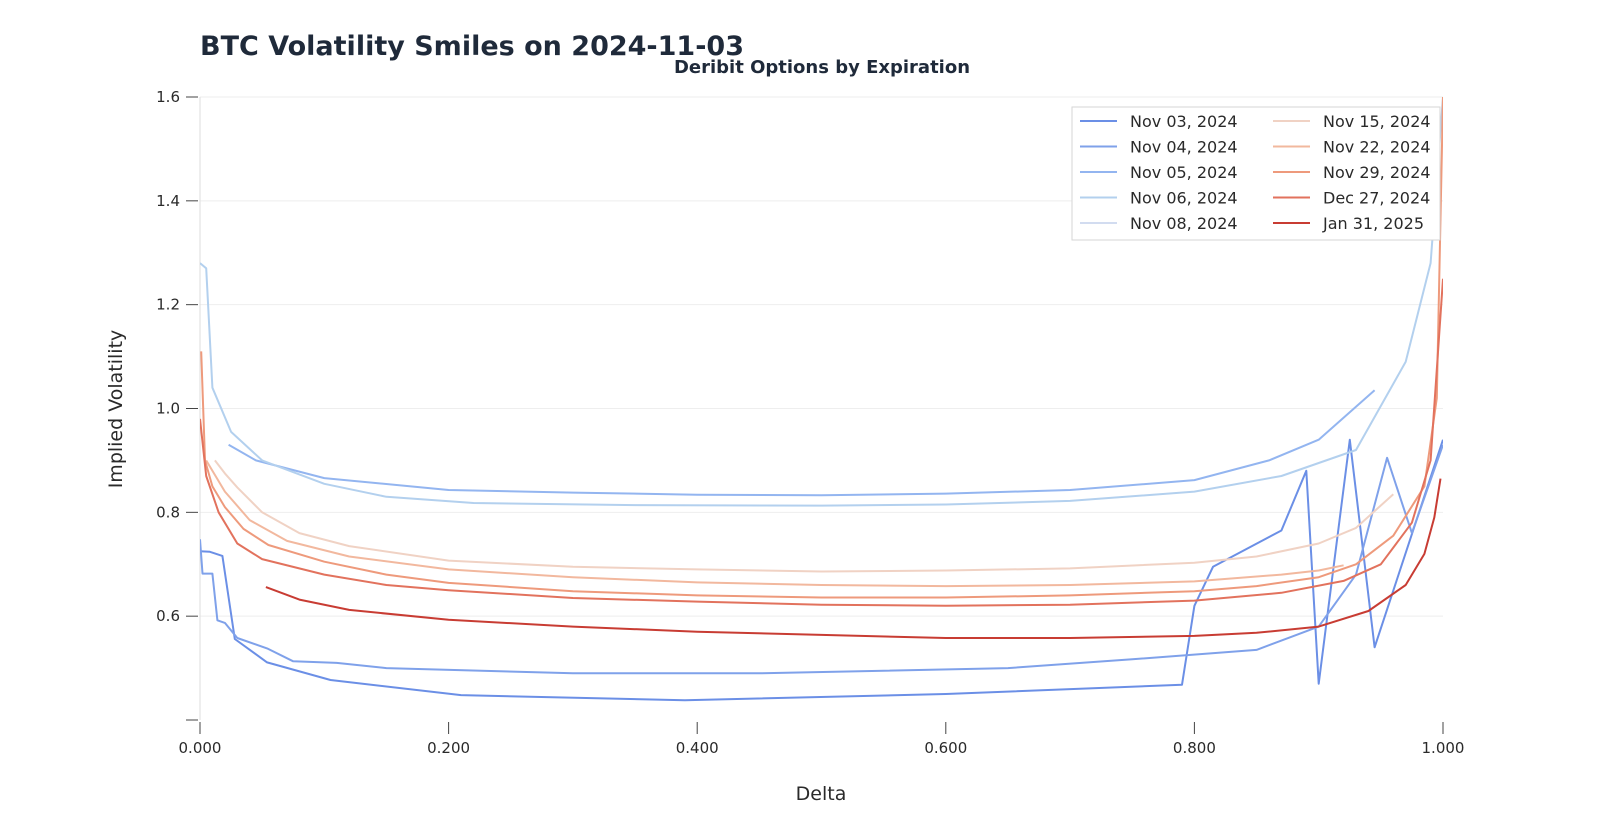  What do you see at coordinates (1377, 121) in the screenshot?
I see `legend-label: Nov 15, 2024` at bounding box center [1377, 121].